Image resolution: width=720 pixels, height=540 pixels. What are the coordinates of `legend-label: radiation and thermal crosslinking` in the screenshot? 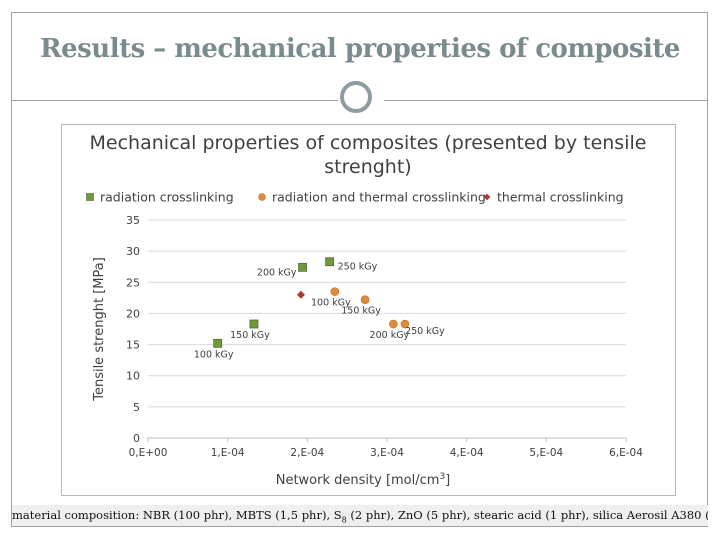 It's located at (379, 197).